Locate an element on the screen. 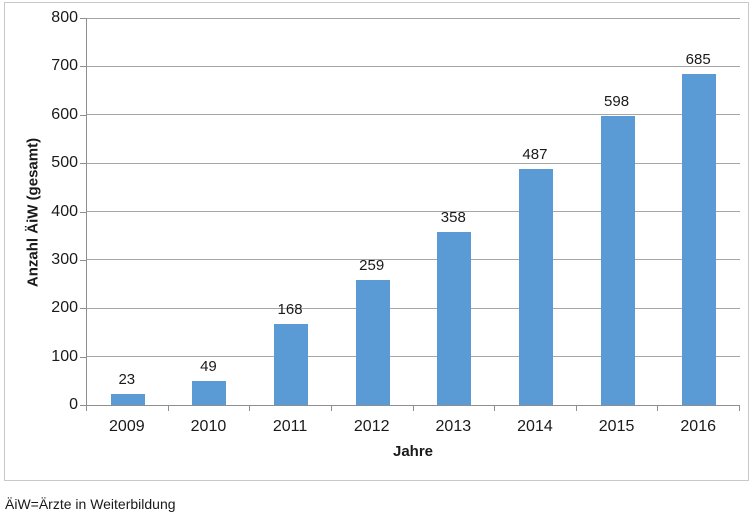  bar-value-label: 685 is located at coordinates (698, 59).